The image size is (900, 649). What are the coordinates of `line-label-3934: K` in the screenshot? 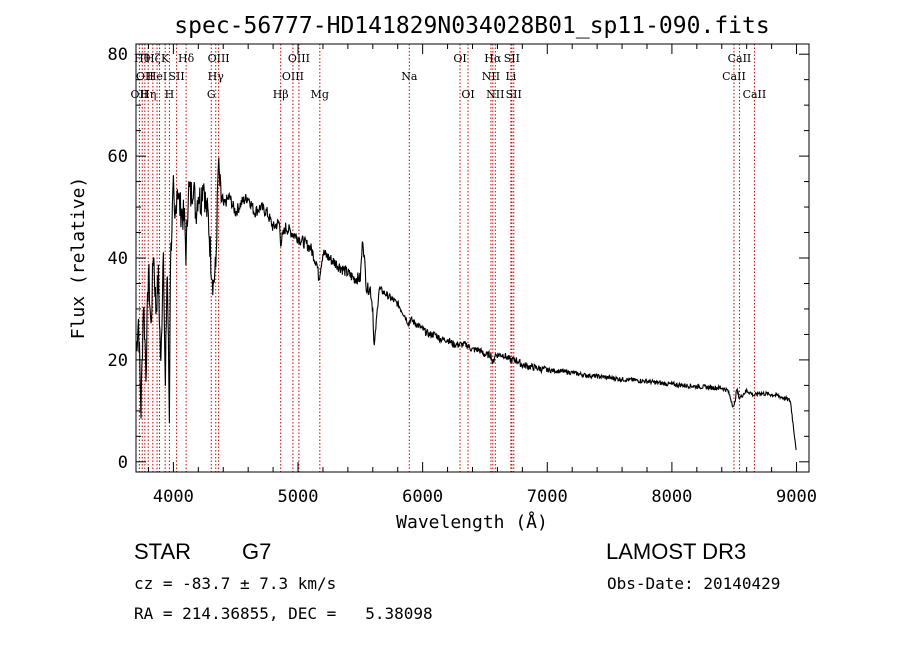 It's located at (165, 58).